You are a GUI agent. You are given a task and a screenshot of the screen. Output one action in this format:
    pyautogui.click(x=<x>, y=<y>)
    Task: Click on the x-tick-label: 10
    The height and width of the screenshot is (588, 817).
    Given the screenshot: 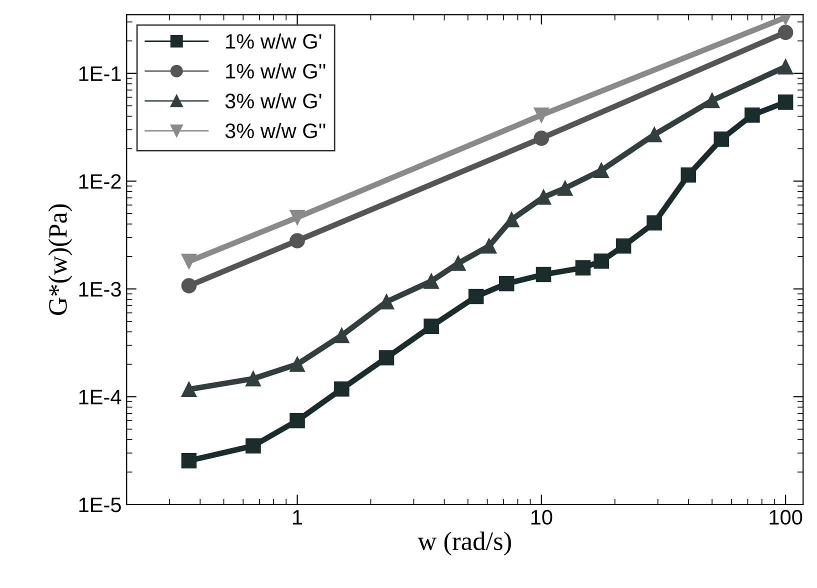 What is the action you would take?
    pyautogui.click(x=541, y=517)
    